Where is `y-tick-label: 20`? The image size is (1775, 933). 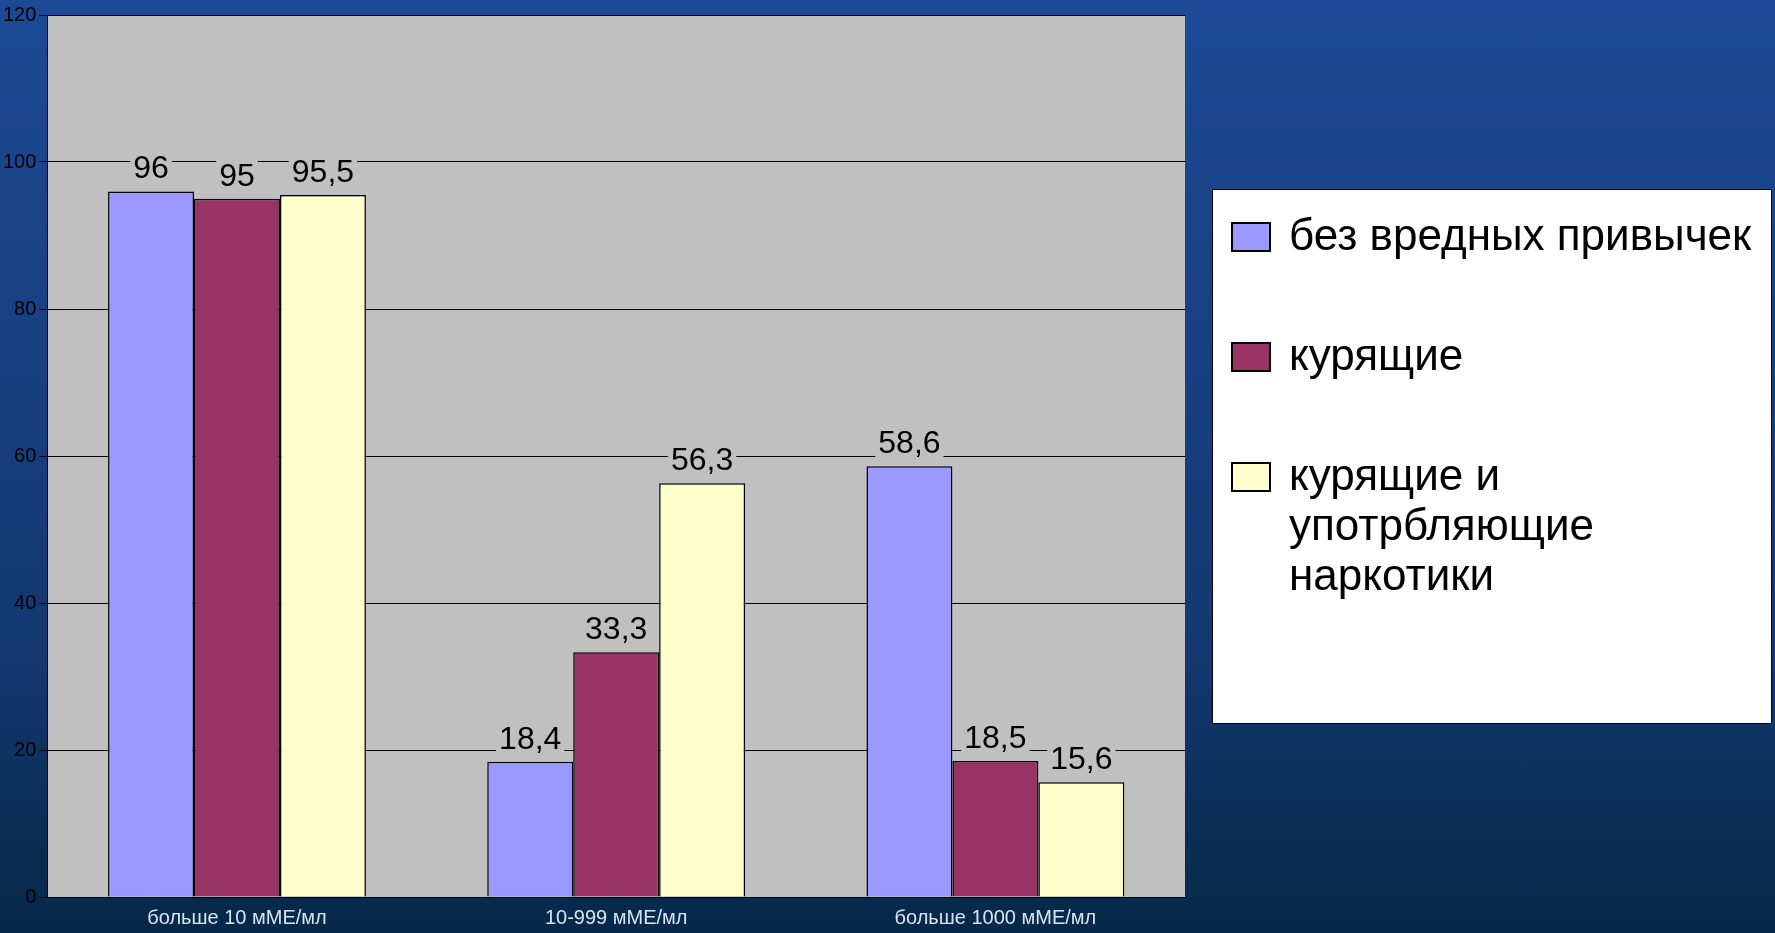
y-tick-label: 20 is located at coordinates (25, 748).